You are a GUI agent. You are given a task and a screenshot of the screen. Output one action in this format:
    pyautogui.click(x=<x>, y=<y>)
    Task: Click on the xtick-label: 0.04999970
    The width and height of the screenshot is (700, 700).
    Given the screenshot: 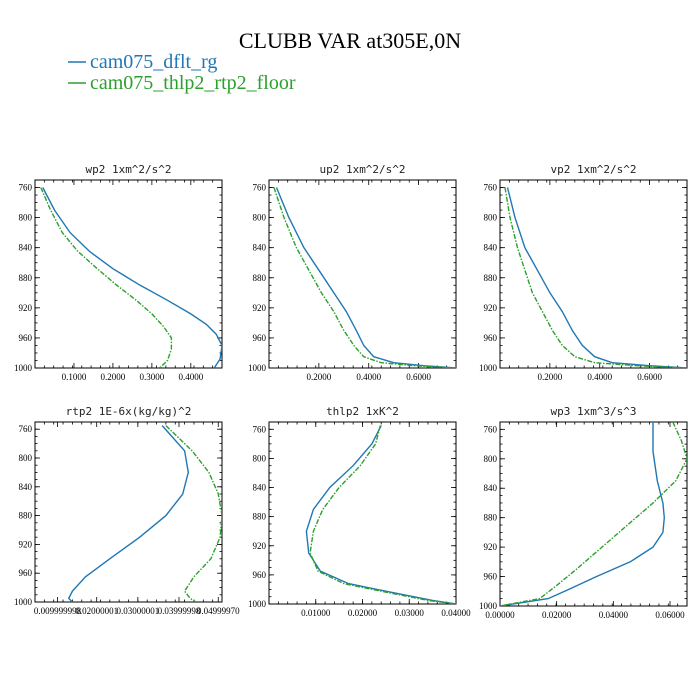 What is the action you would take?
    pyautogui.click(x=218, y=611)
    